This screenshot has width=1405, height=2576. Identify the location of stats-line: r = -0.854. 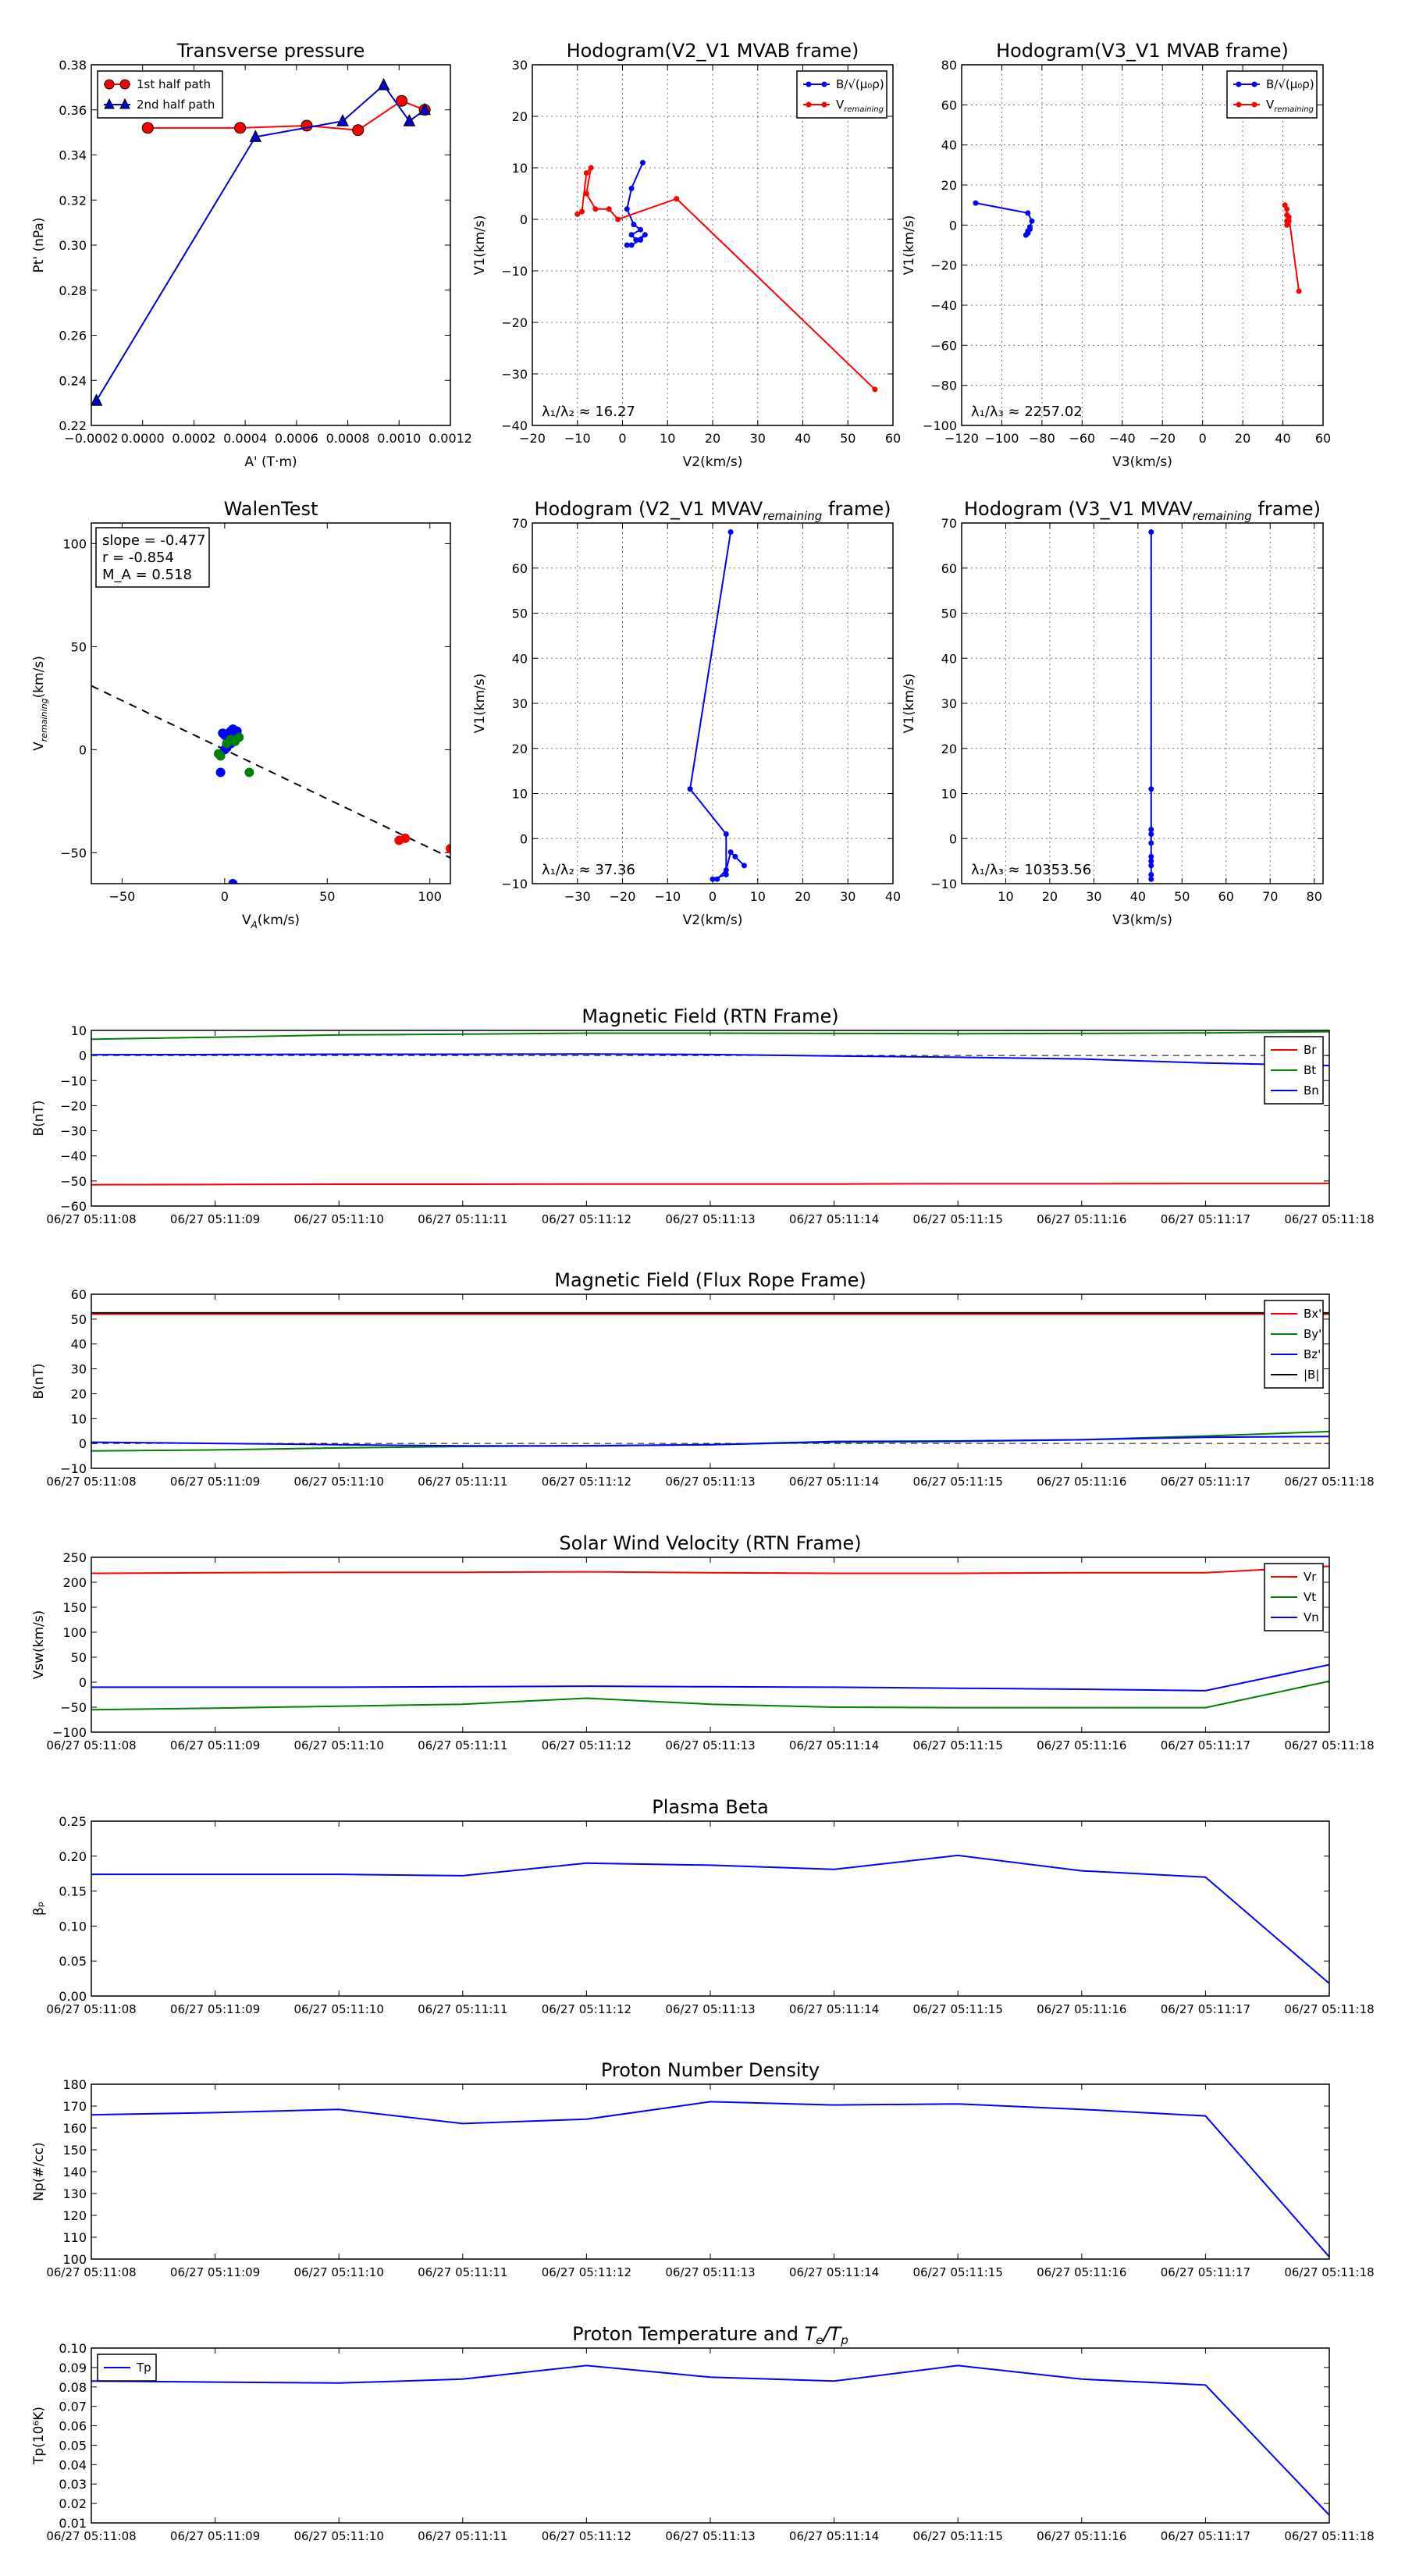
(138, 558).